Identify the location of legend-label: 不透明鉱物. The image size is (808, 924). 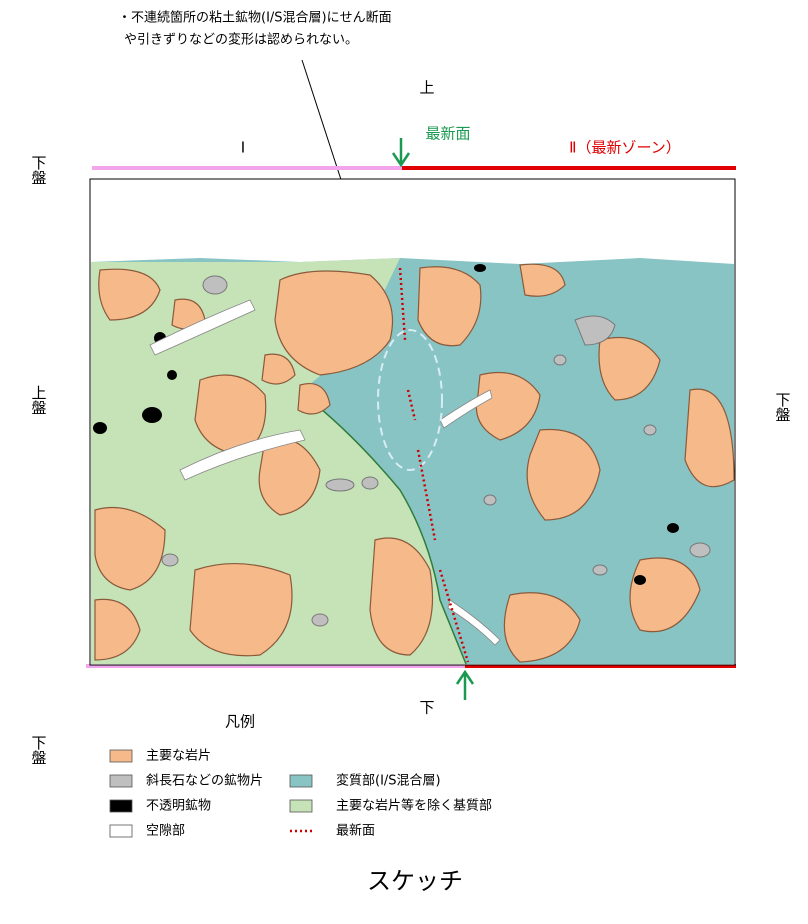
(178, 806).